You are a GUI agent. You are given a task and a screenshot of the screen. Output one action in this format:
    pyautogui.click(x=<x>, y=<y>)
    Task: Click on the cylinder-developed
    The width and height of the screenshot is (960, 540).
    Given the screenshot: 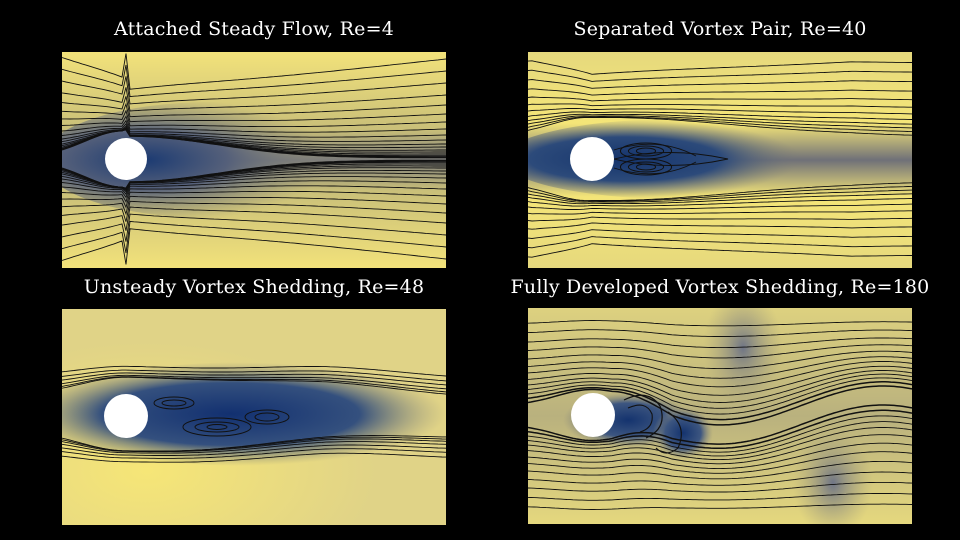 What is the action you would take?
    pyautogui.click(x=593, y=415)
    